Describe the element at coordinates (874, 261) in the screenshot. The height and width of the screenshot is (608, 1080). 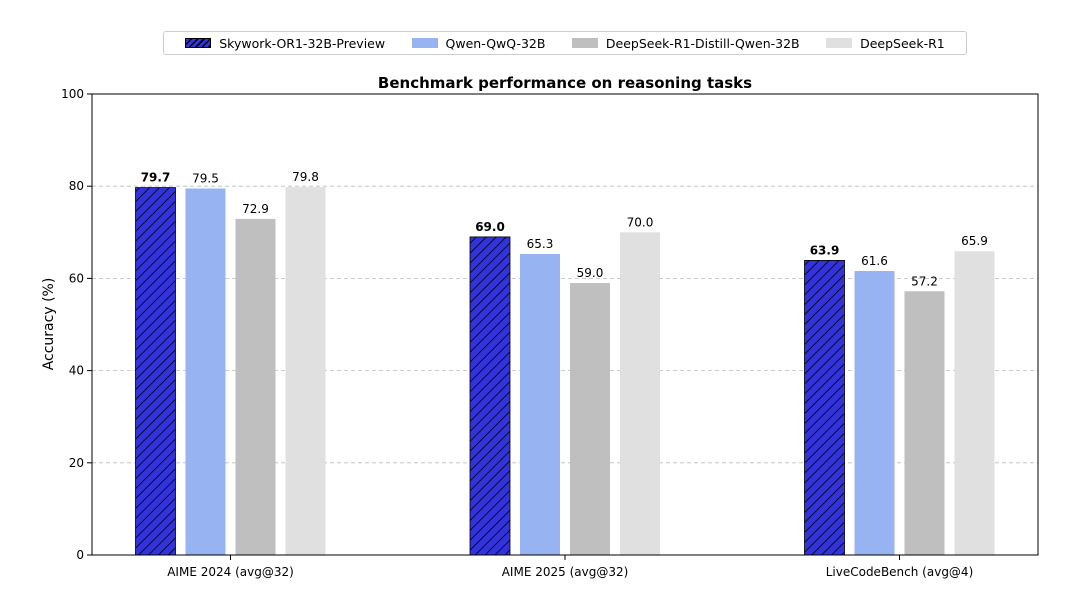
I see `bar-value-label: 61.6` at that location.